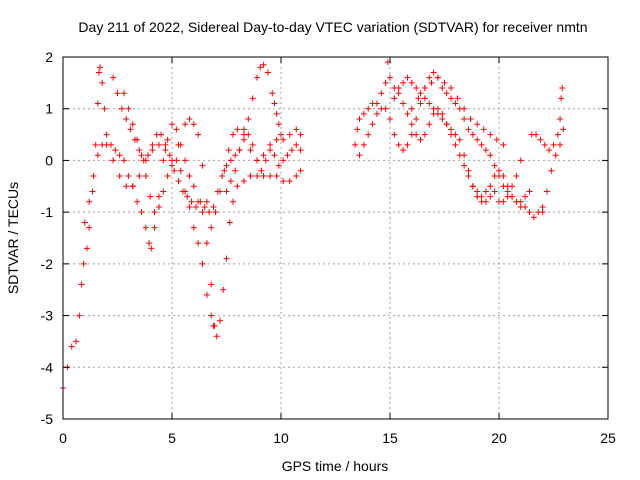 The width and height of the screenshot is (640, 480). What do you see at coordinates (13, 238) in the screenshot?
I see `y-axis-label: SDTVAR / TECUs` at bounding box center [13, 238].